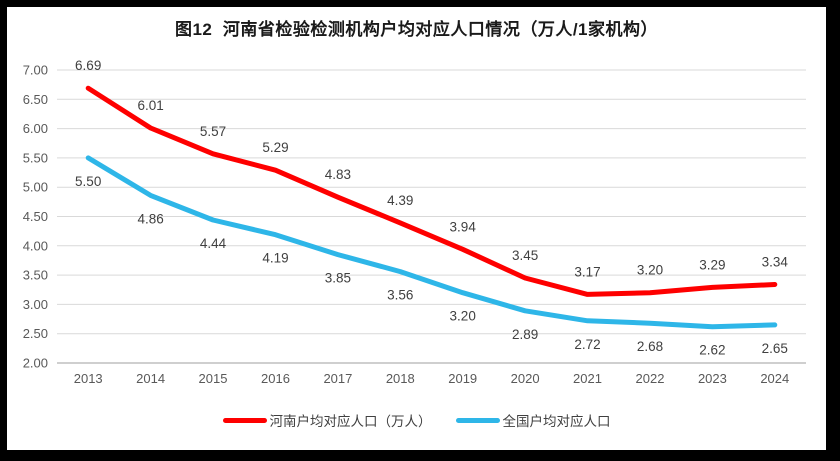  What do you see at coordinates (88, 378) in the screenshot?
I see `x-tick-label: 2013` at bounding box center [88, 378].